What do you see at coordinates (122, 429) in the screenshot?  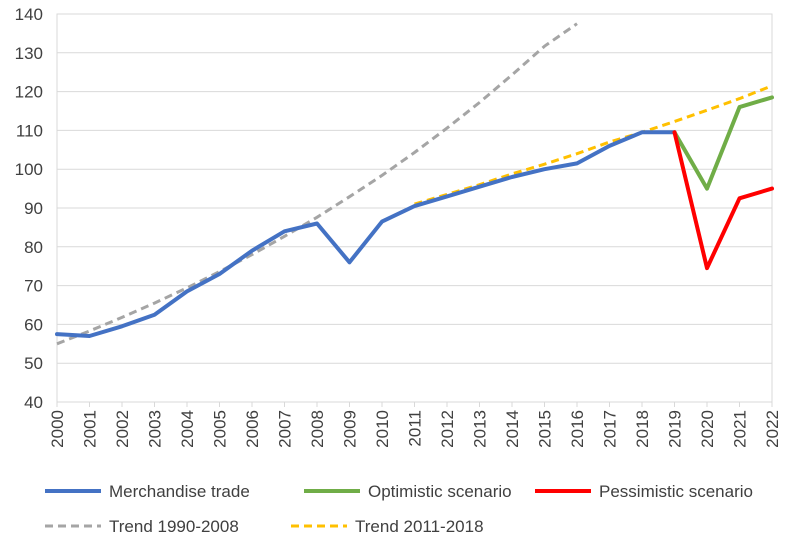 I see `x-tick-label-2002: 2002` at bounding box center [122, 429].